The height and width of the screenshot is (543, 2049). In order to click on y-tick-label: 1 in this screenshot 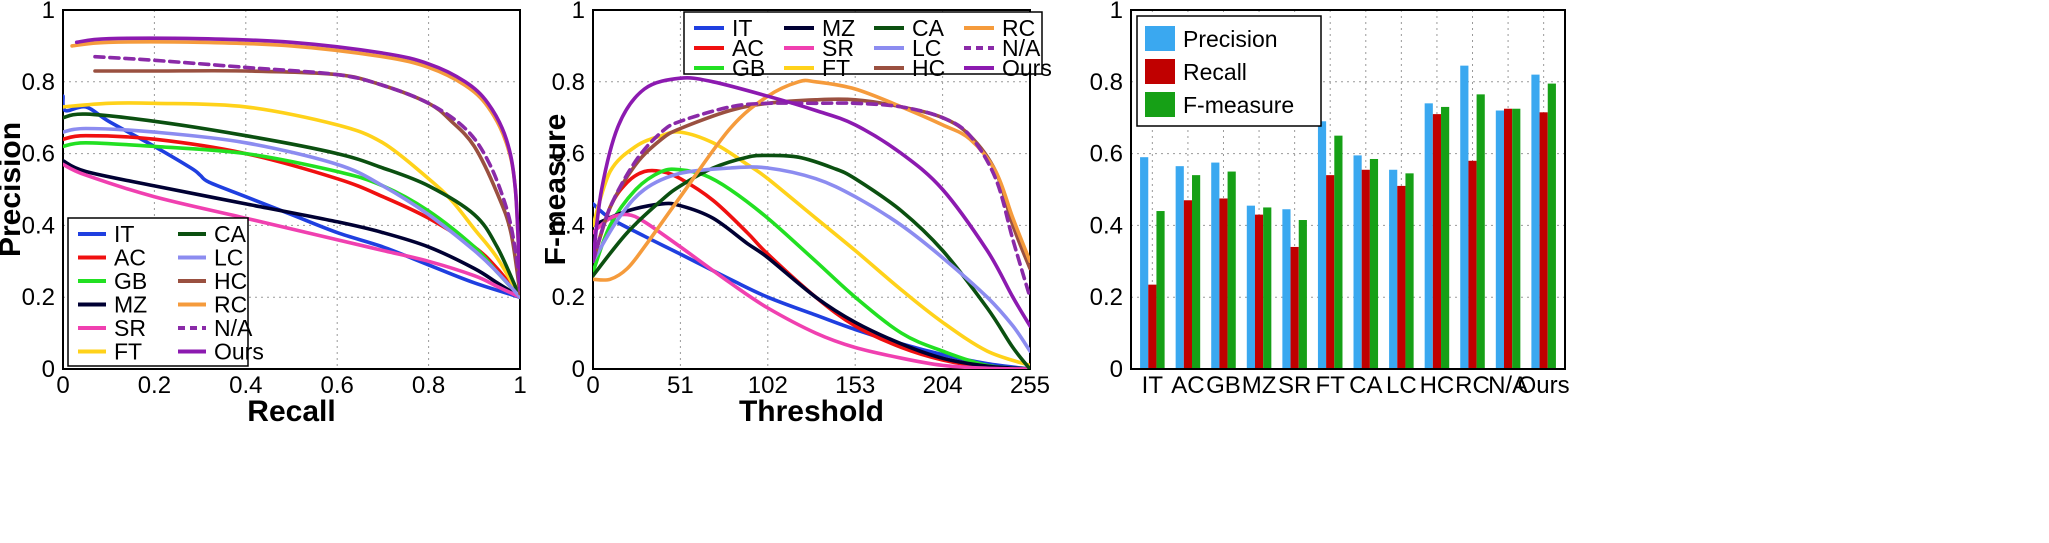, I will do `click(1116, 12)`.